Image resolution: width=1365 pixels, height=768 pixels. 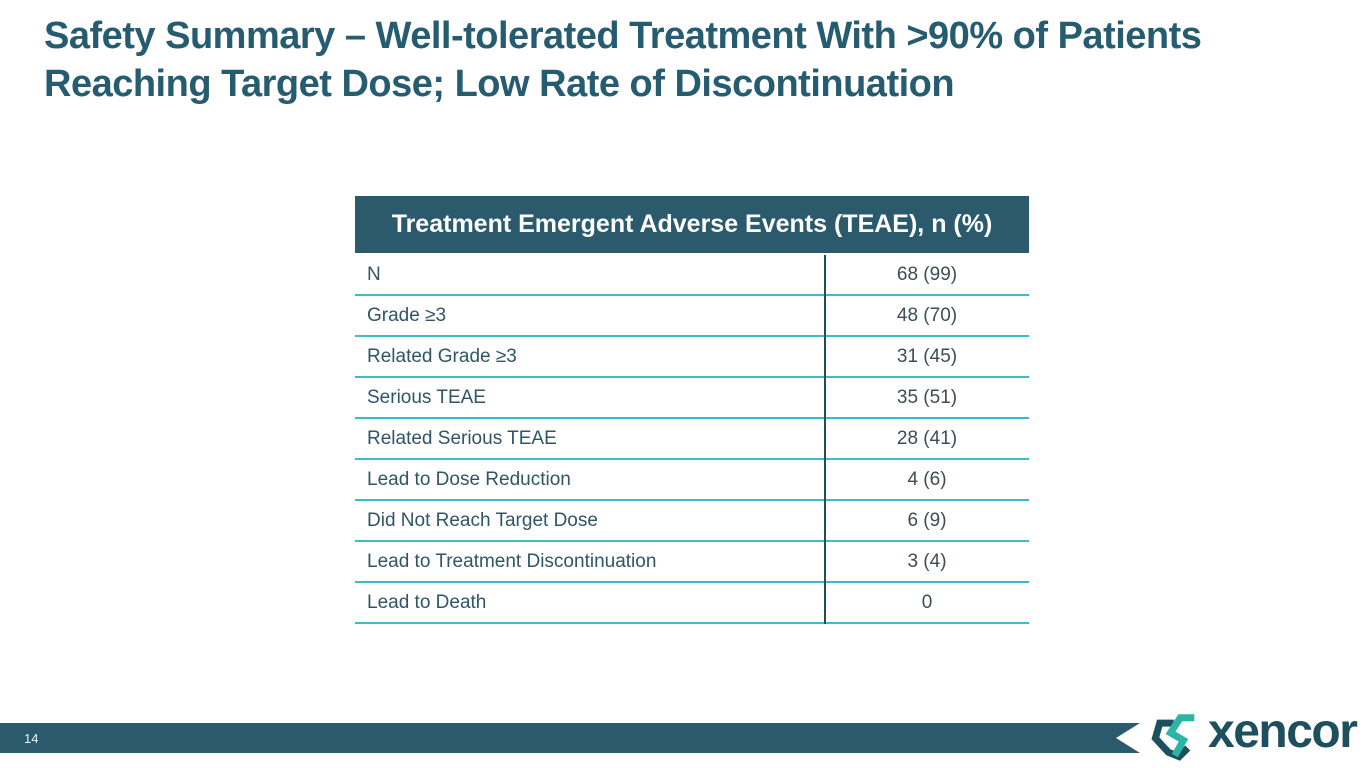 What do you see at coordinates (462, 438) in the screenshot?
I see `row-label: Related Serious TEAE` at bounding box center [462, 438].